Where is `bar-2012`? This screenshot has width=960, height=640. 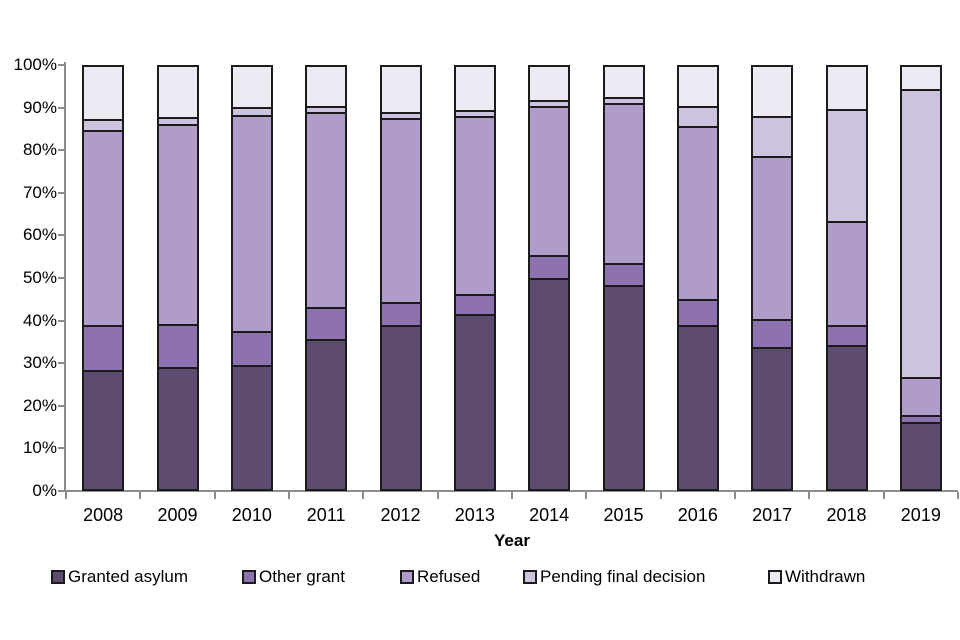
bar-2012 is located at coordinates (400, 278).